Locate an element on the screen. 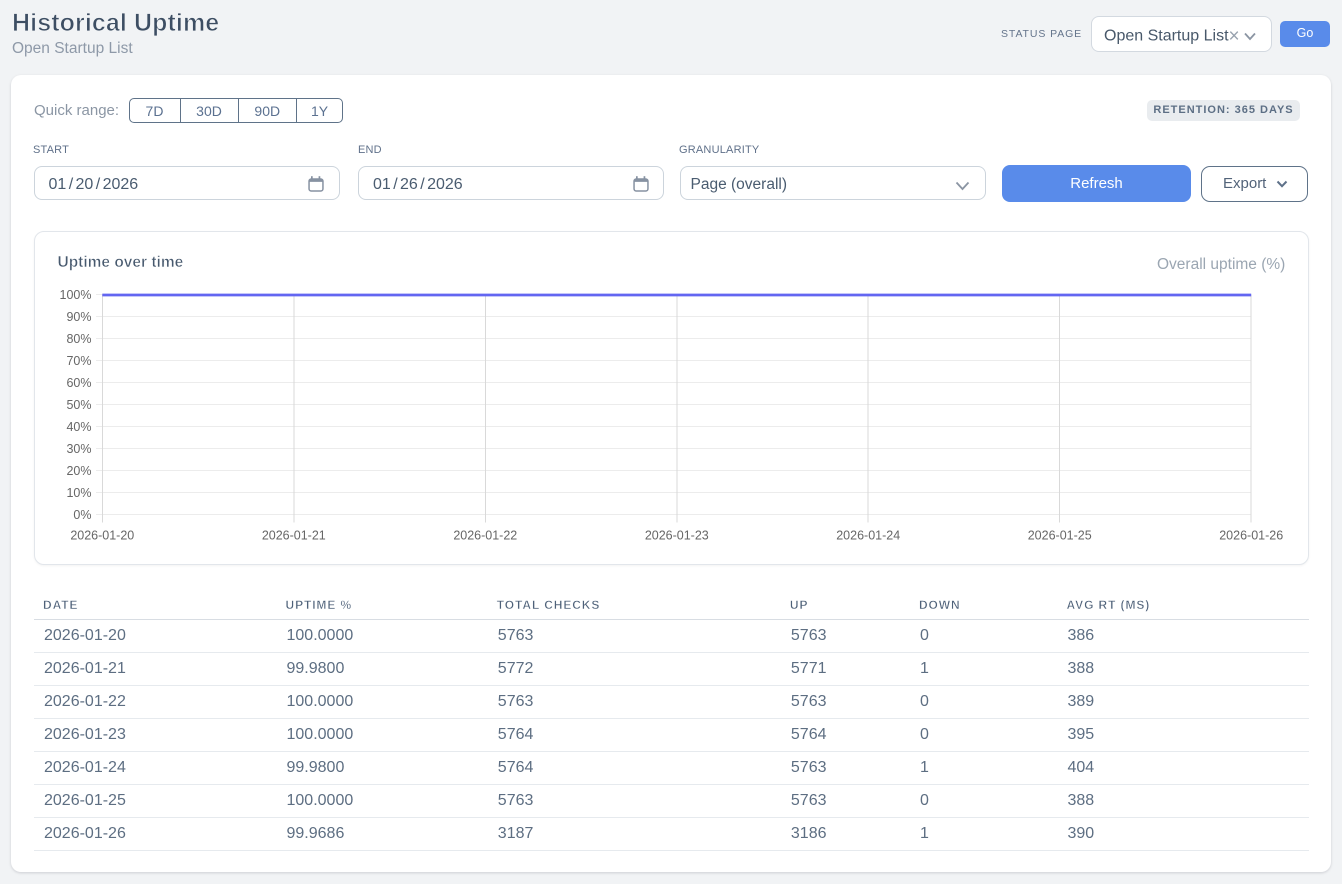  svg-text: 50% is located at coordinates (78, 405).